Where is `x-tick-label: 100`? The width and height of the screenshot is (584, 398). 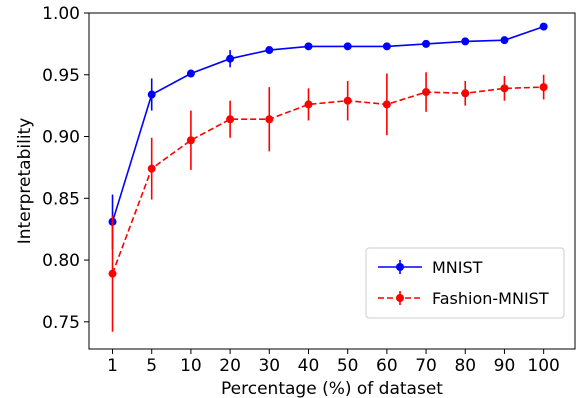
x-tick-label: 100 is located at coordinates (543, 366).